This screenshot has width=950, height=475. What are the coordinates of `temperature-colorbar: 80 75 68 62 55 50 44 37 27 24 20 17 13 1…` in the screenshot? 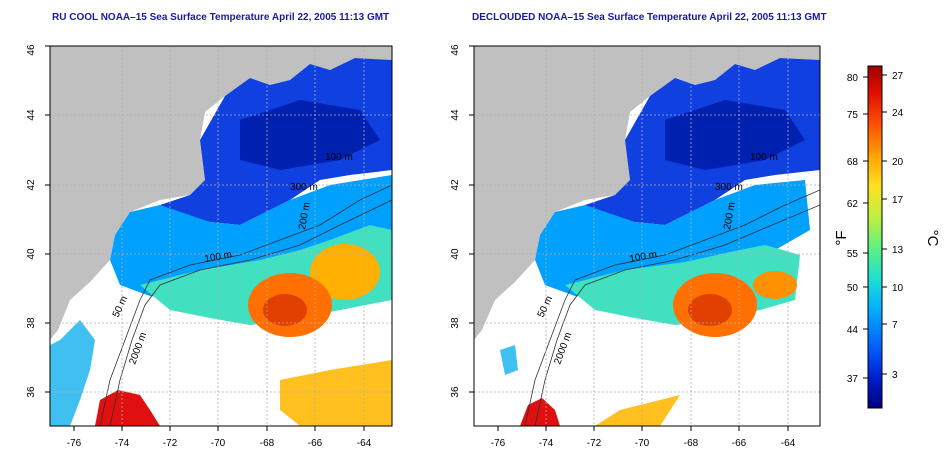 It's located at (887, 237).